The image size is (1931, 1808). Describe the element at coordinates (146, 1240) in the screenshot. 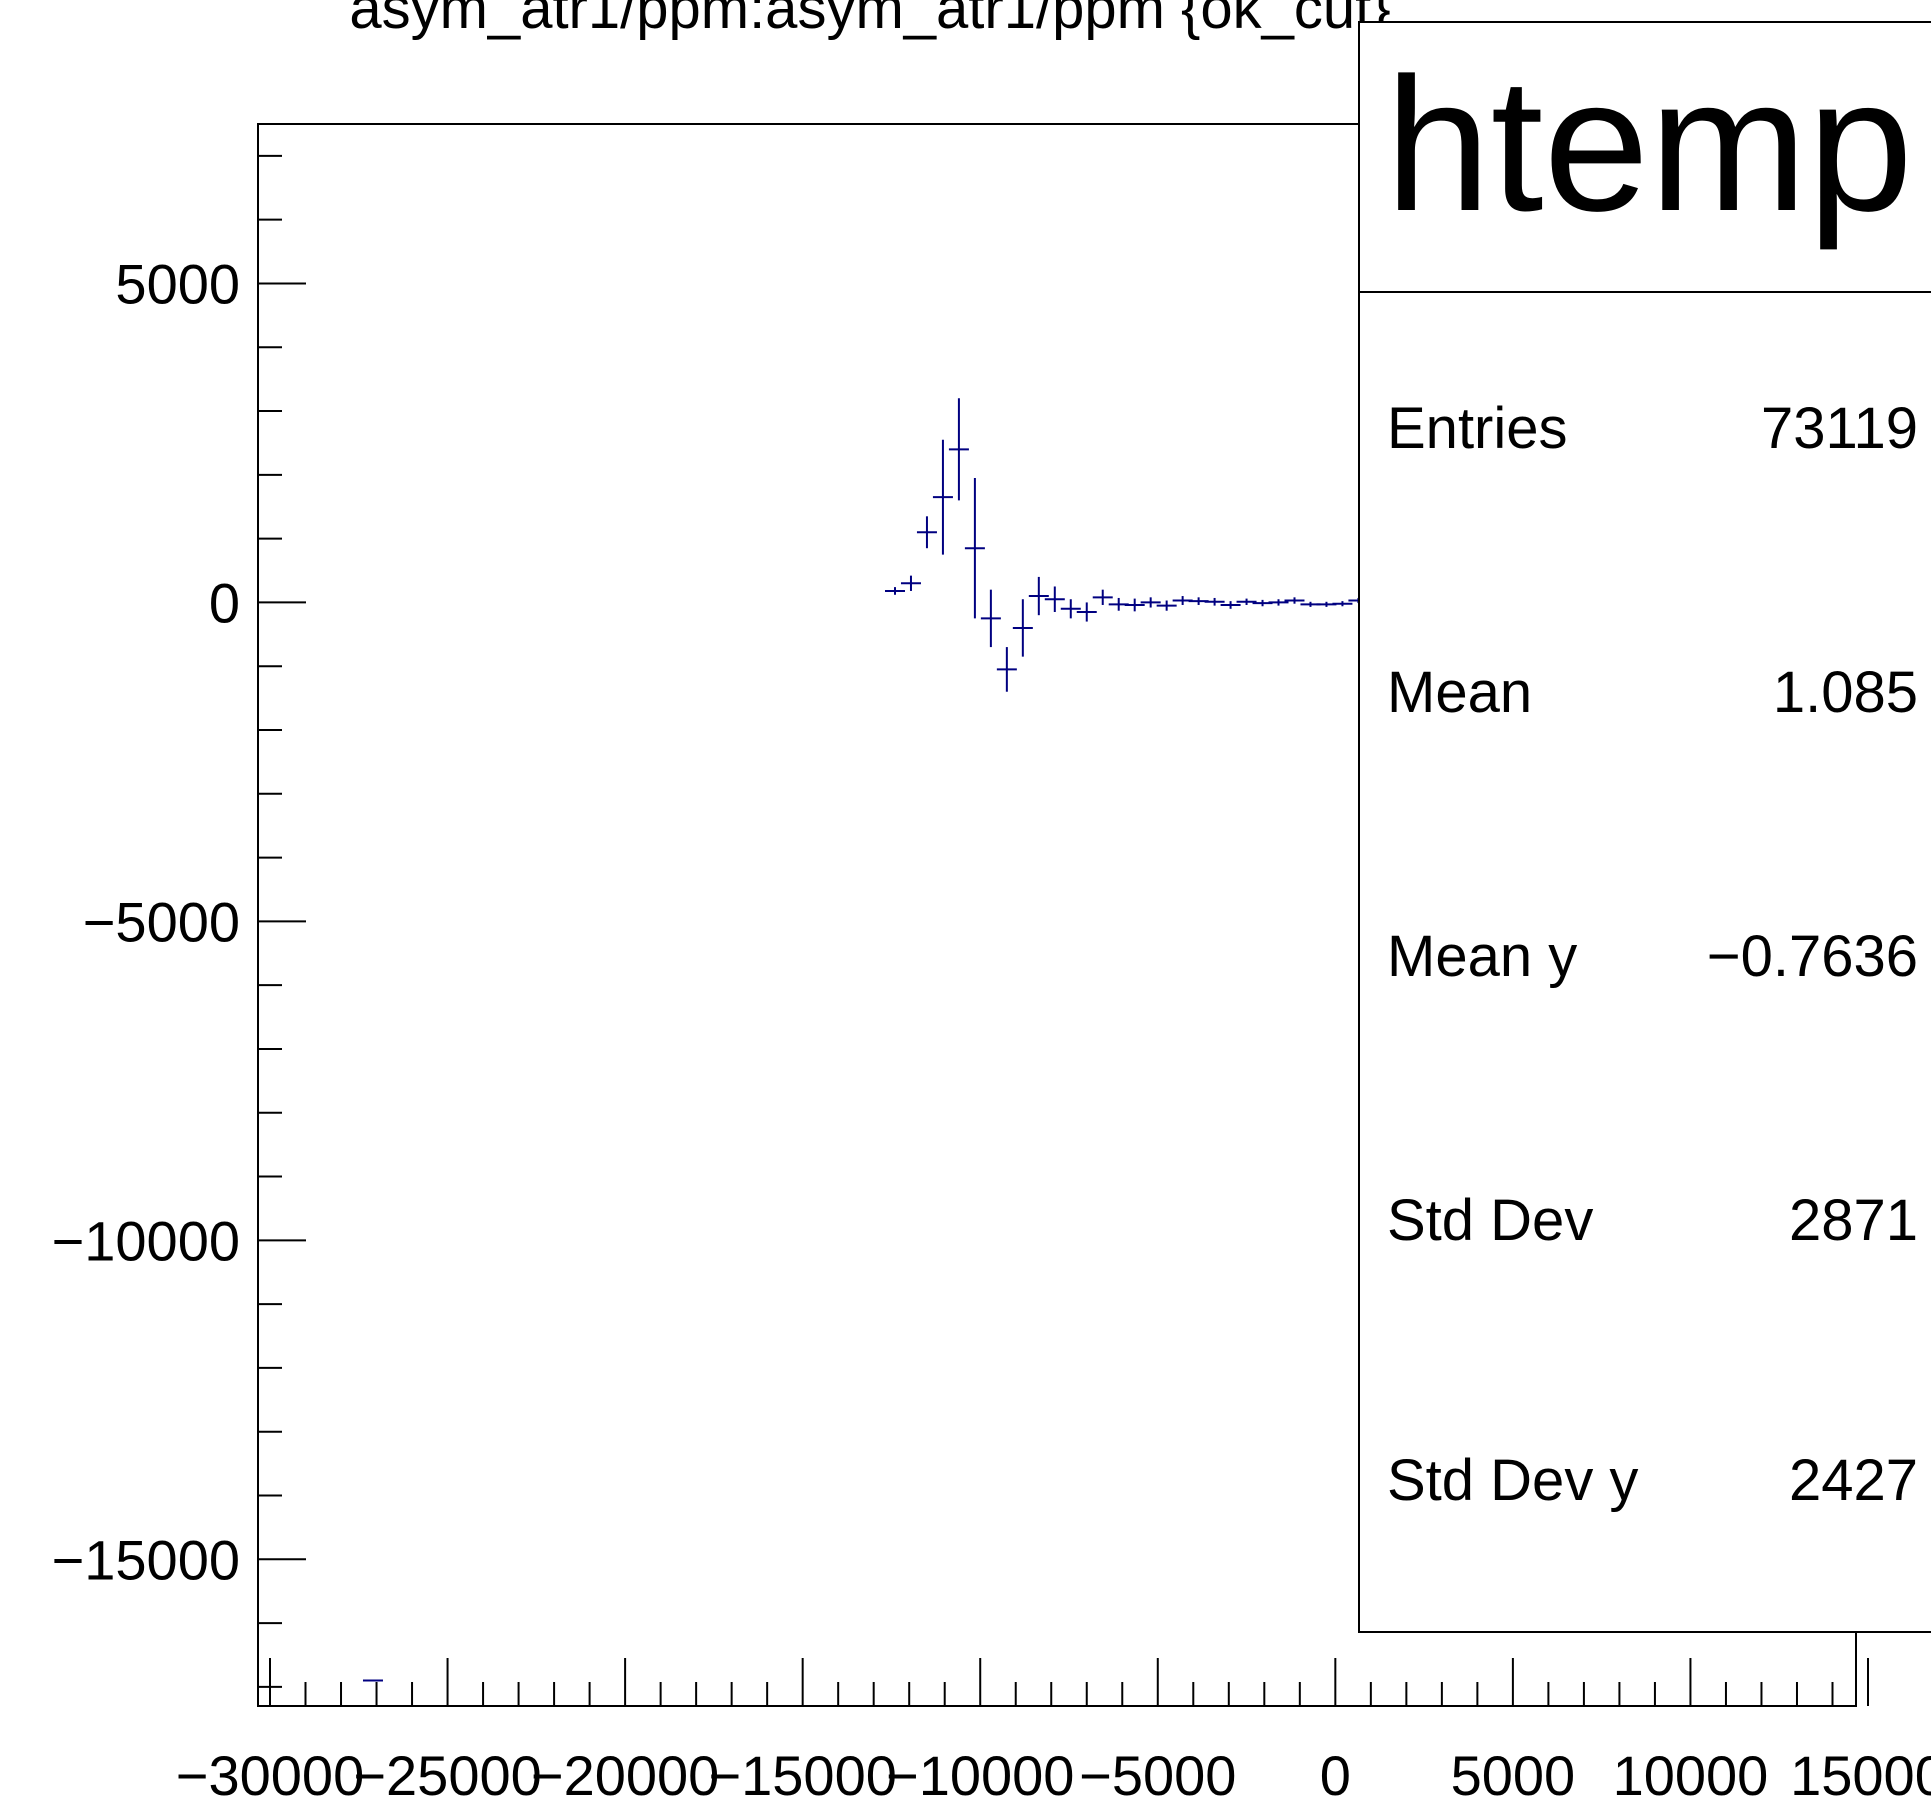

I see `y-tick-label: −10000` at that location.